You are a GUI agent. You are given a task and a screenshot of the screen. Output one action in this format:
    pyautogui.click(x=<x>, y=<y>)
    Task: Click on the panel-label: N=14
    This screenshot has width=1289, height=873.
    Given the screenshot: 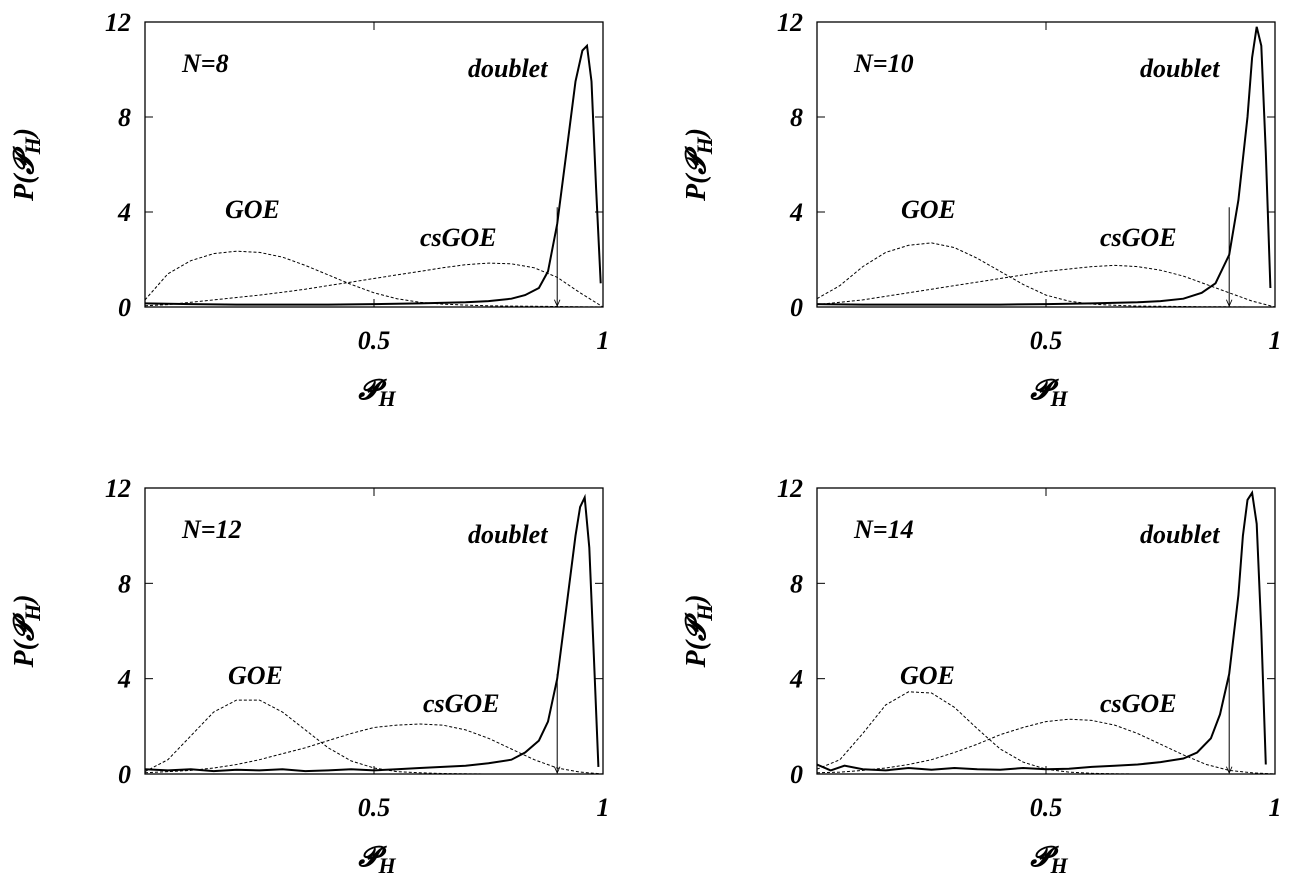 What is the action you would take?
    pyautogui.click(x=883, y=529)
    